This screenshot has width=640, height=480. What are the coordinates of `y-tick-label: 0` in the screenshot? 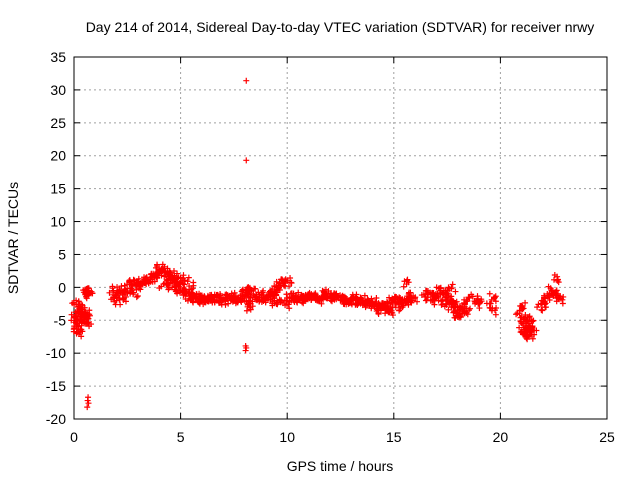 It's located at (62, 287).